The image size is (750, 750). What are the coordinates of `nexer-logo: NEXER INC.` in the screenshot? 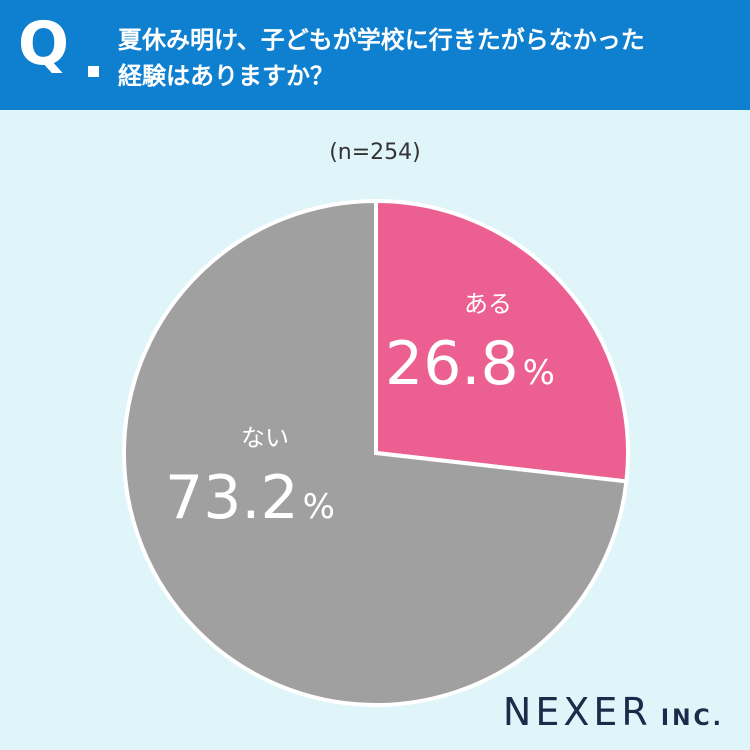 It's located at (613, 712).